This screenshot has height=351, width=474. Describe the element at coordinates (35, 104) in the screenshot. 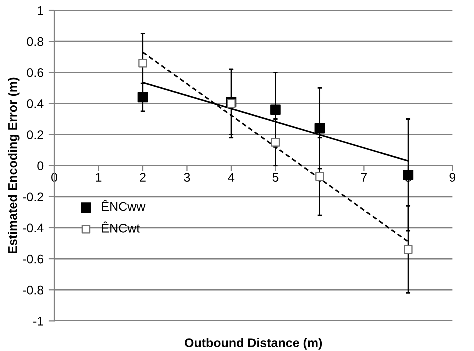

I see `y-tick-label: 0.4` at that location.